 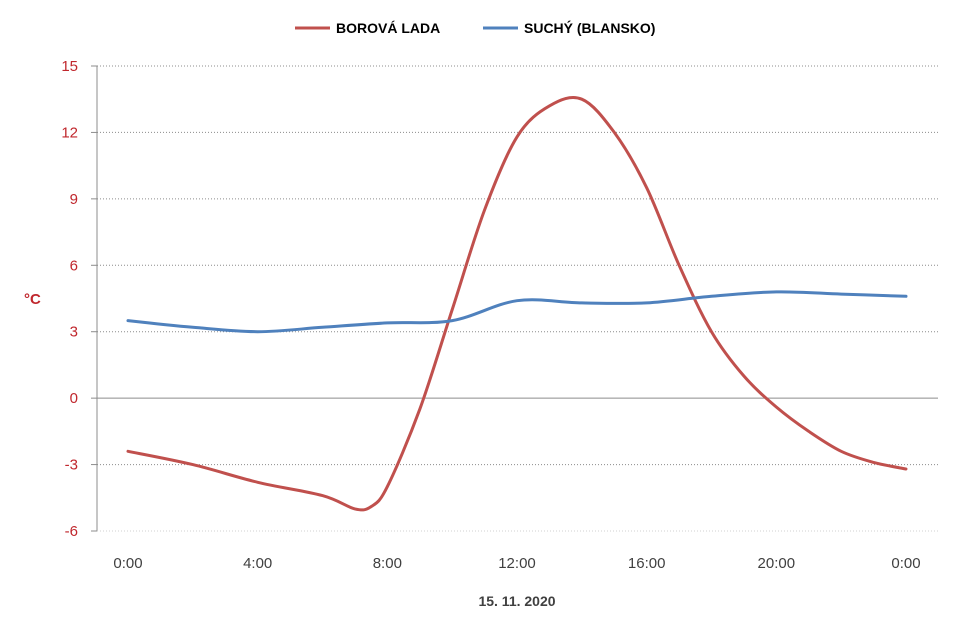 I want to click on x-tick-label: 8:00, so click(x=387, y=563).